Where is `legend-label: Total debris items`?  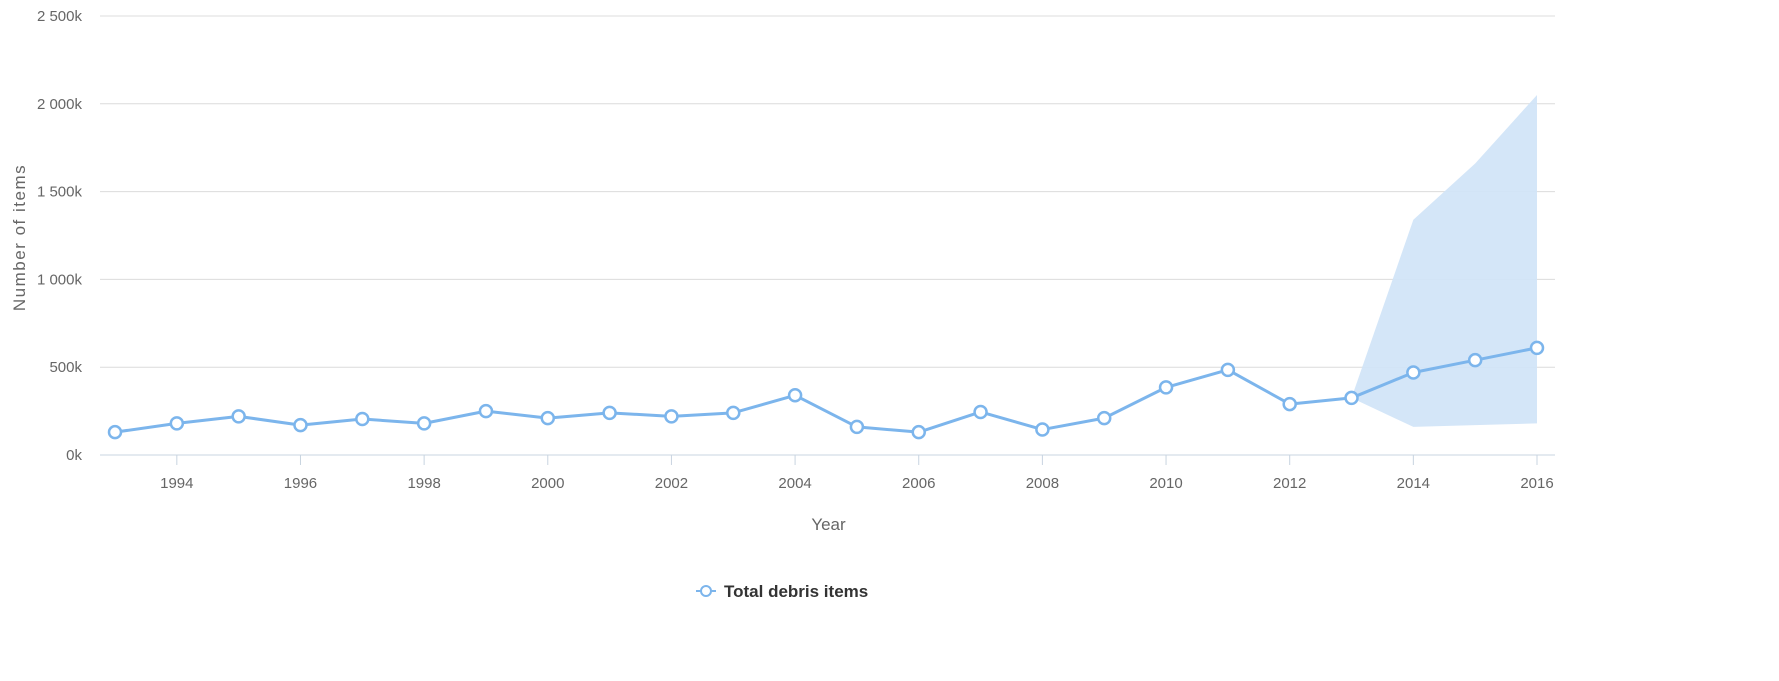 legend-label: Total debris items is located at coordinates (796, 591).